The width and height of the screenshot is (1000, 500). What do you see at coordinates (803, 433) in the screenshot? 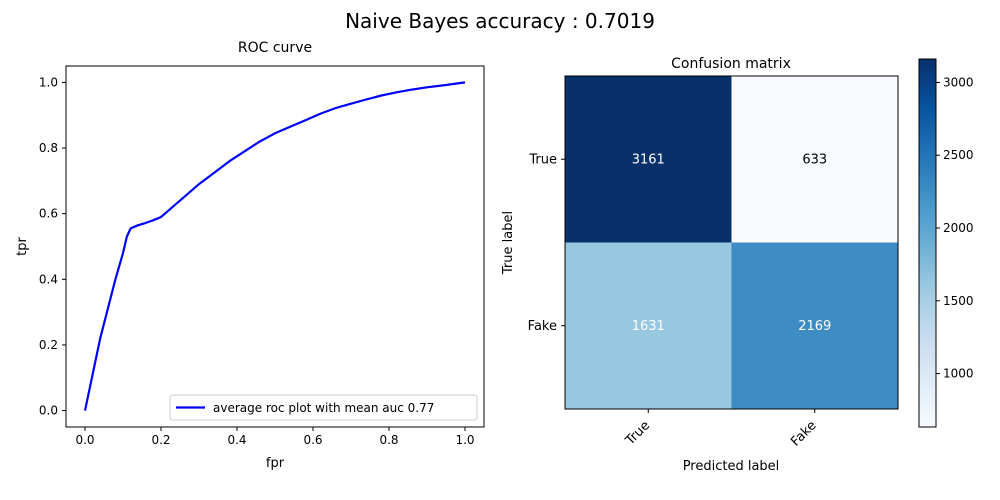
I see `cm-col-label: Fake` at bounding box center [803, 433].